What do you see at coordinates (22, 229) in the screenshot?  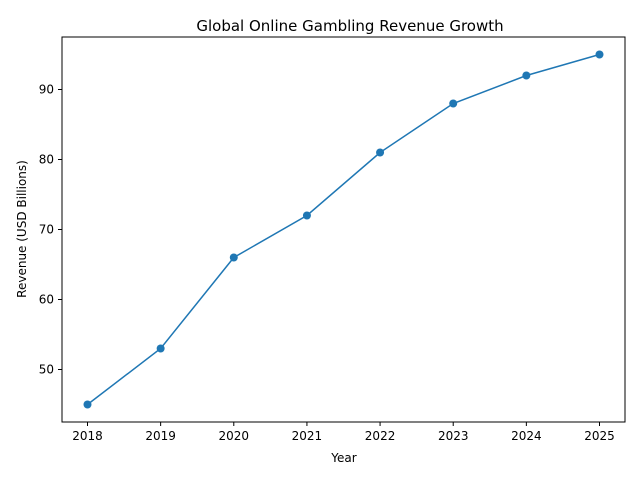 I see `y-axis-label: Revenue (USD Billions)` at bounding box center [22, 229].